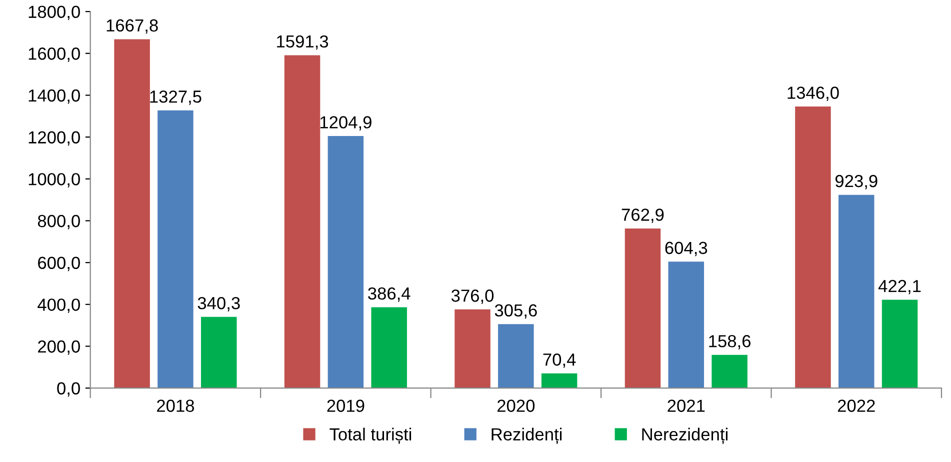 The height and width of the screenshot is (462, 951). I want to click on data-label: 305,6, so click(515, 311).